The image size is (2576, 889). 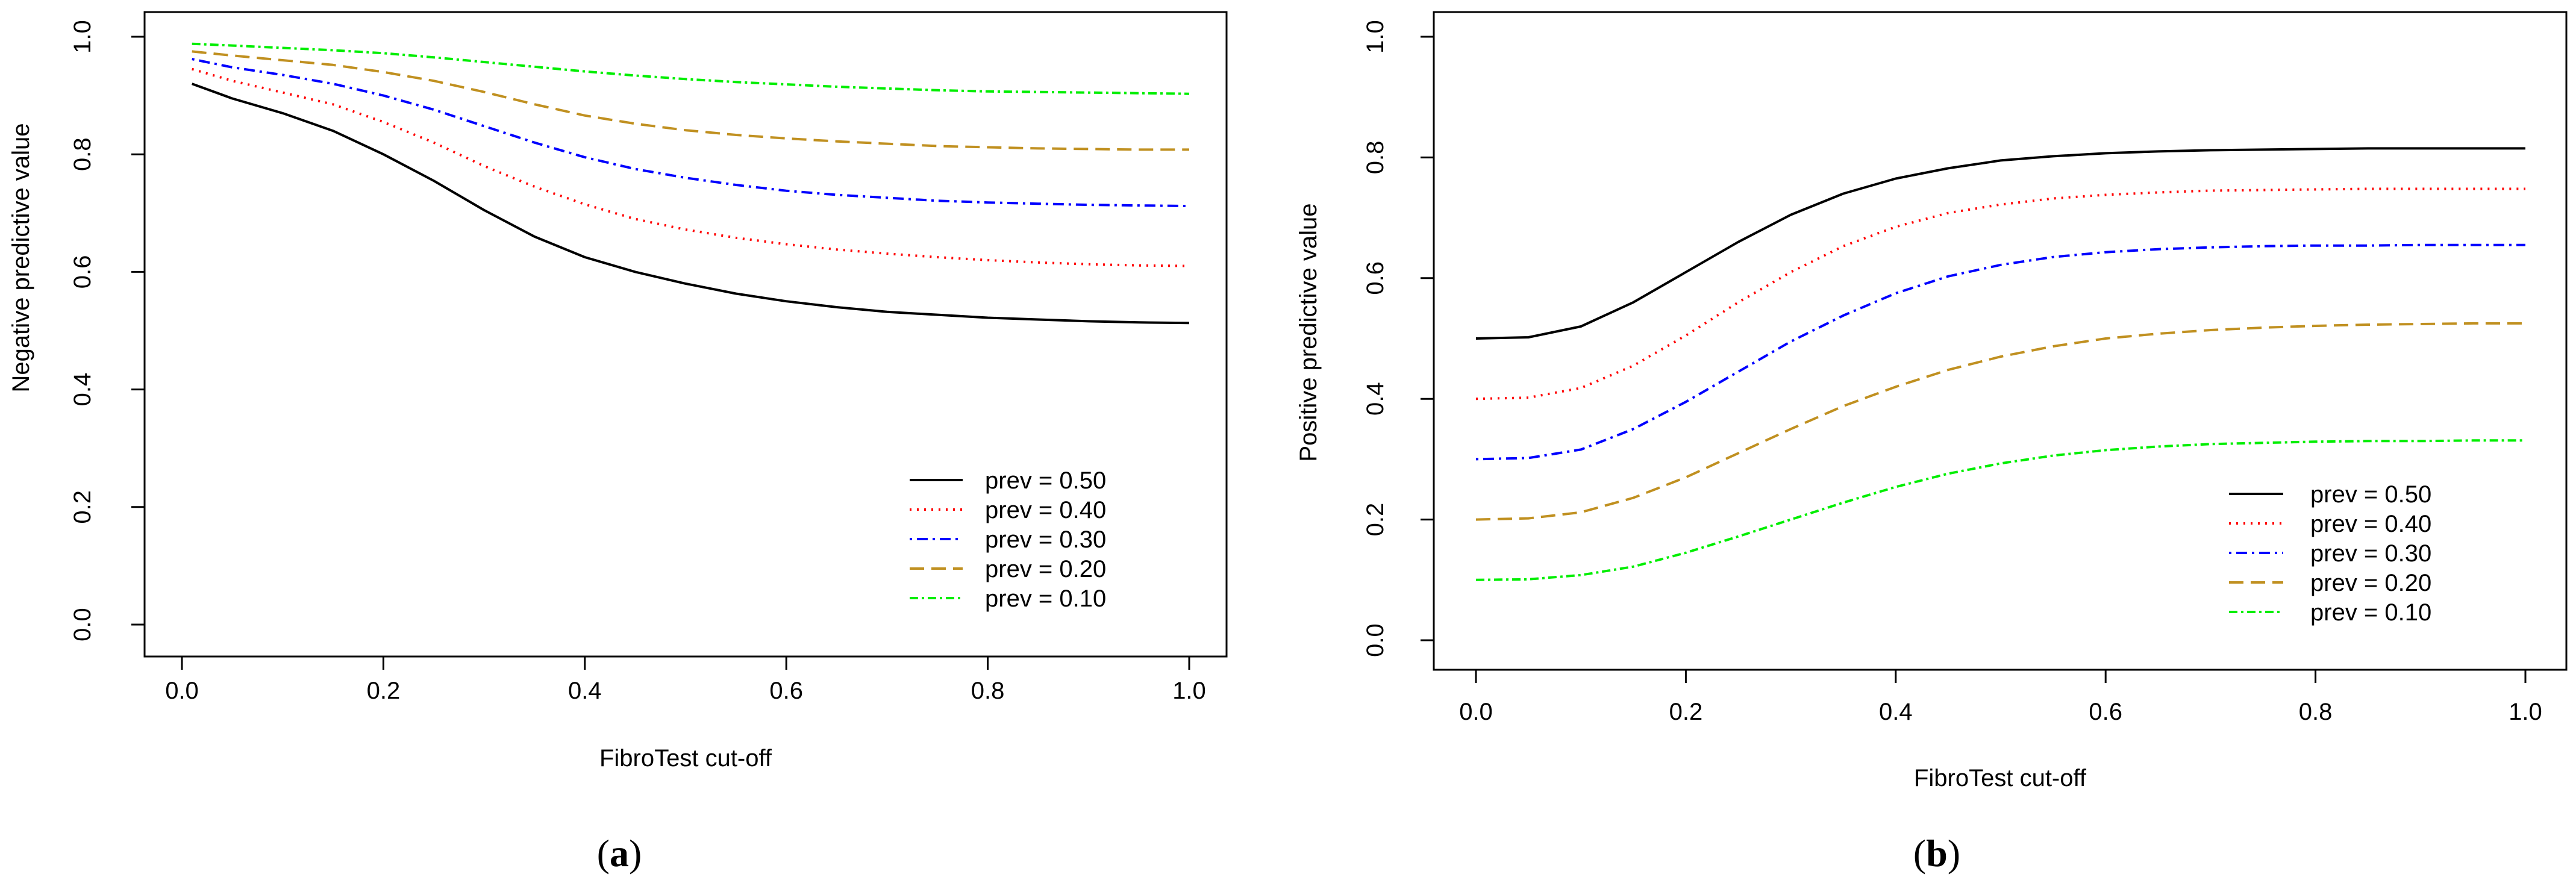 I want to click on caption-b: (b), so click(x=1937, y=853).